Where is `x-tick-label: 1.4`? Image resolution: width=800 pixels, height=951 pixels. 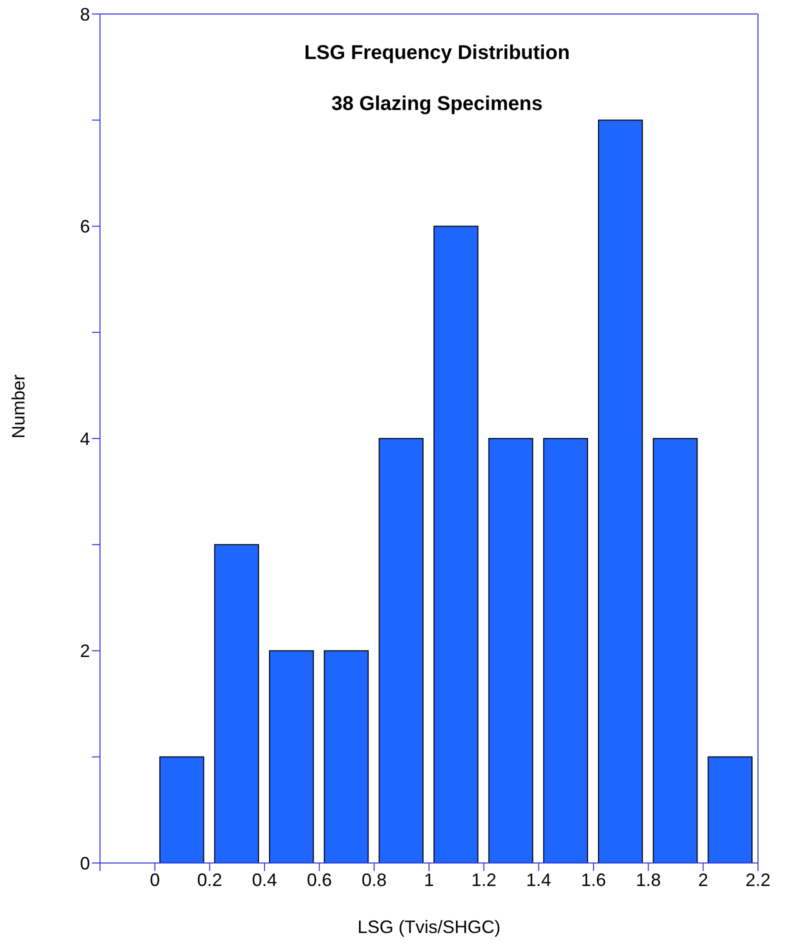 x-tick-label: 1.4 is located at coordinates (539, 880).